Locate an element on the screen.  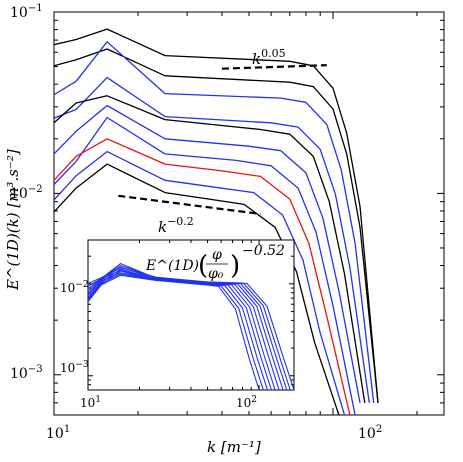
inset-series-group is located at coordinates (191, 326).